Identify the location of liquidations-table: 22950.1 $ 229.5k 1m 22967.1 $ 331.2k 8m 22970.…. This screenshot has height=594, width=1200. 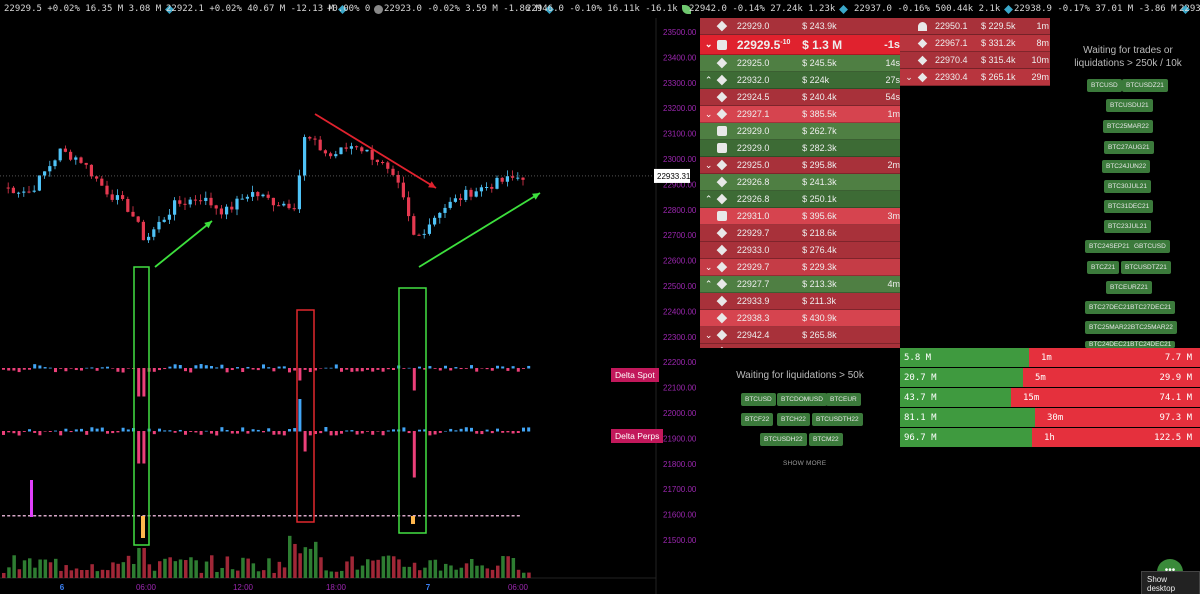
(975, 52).